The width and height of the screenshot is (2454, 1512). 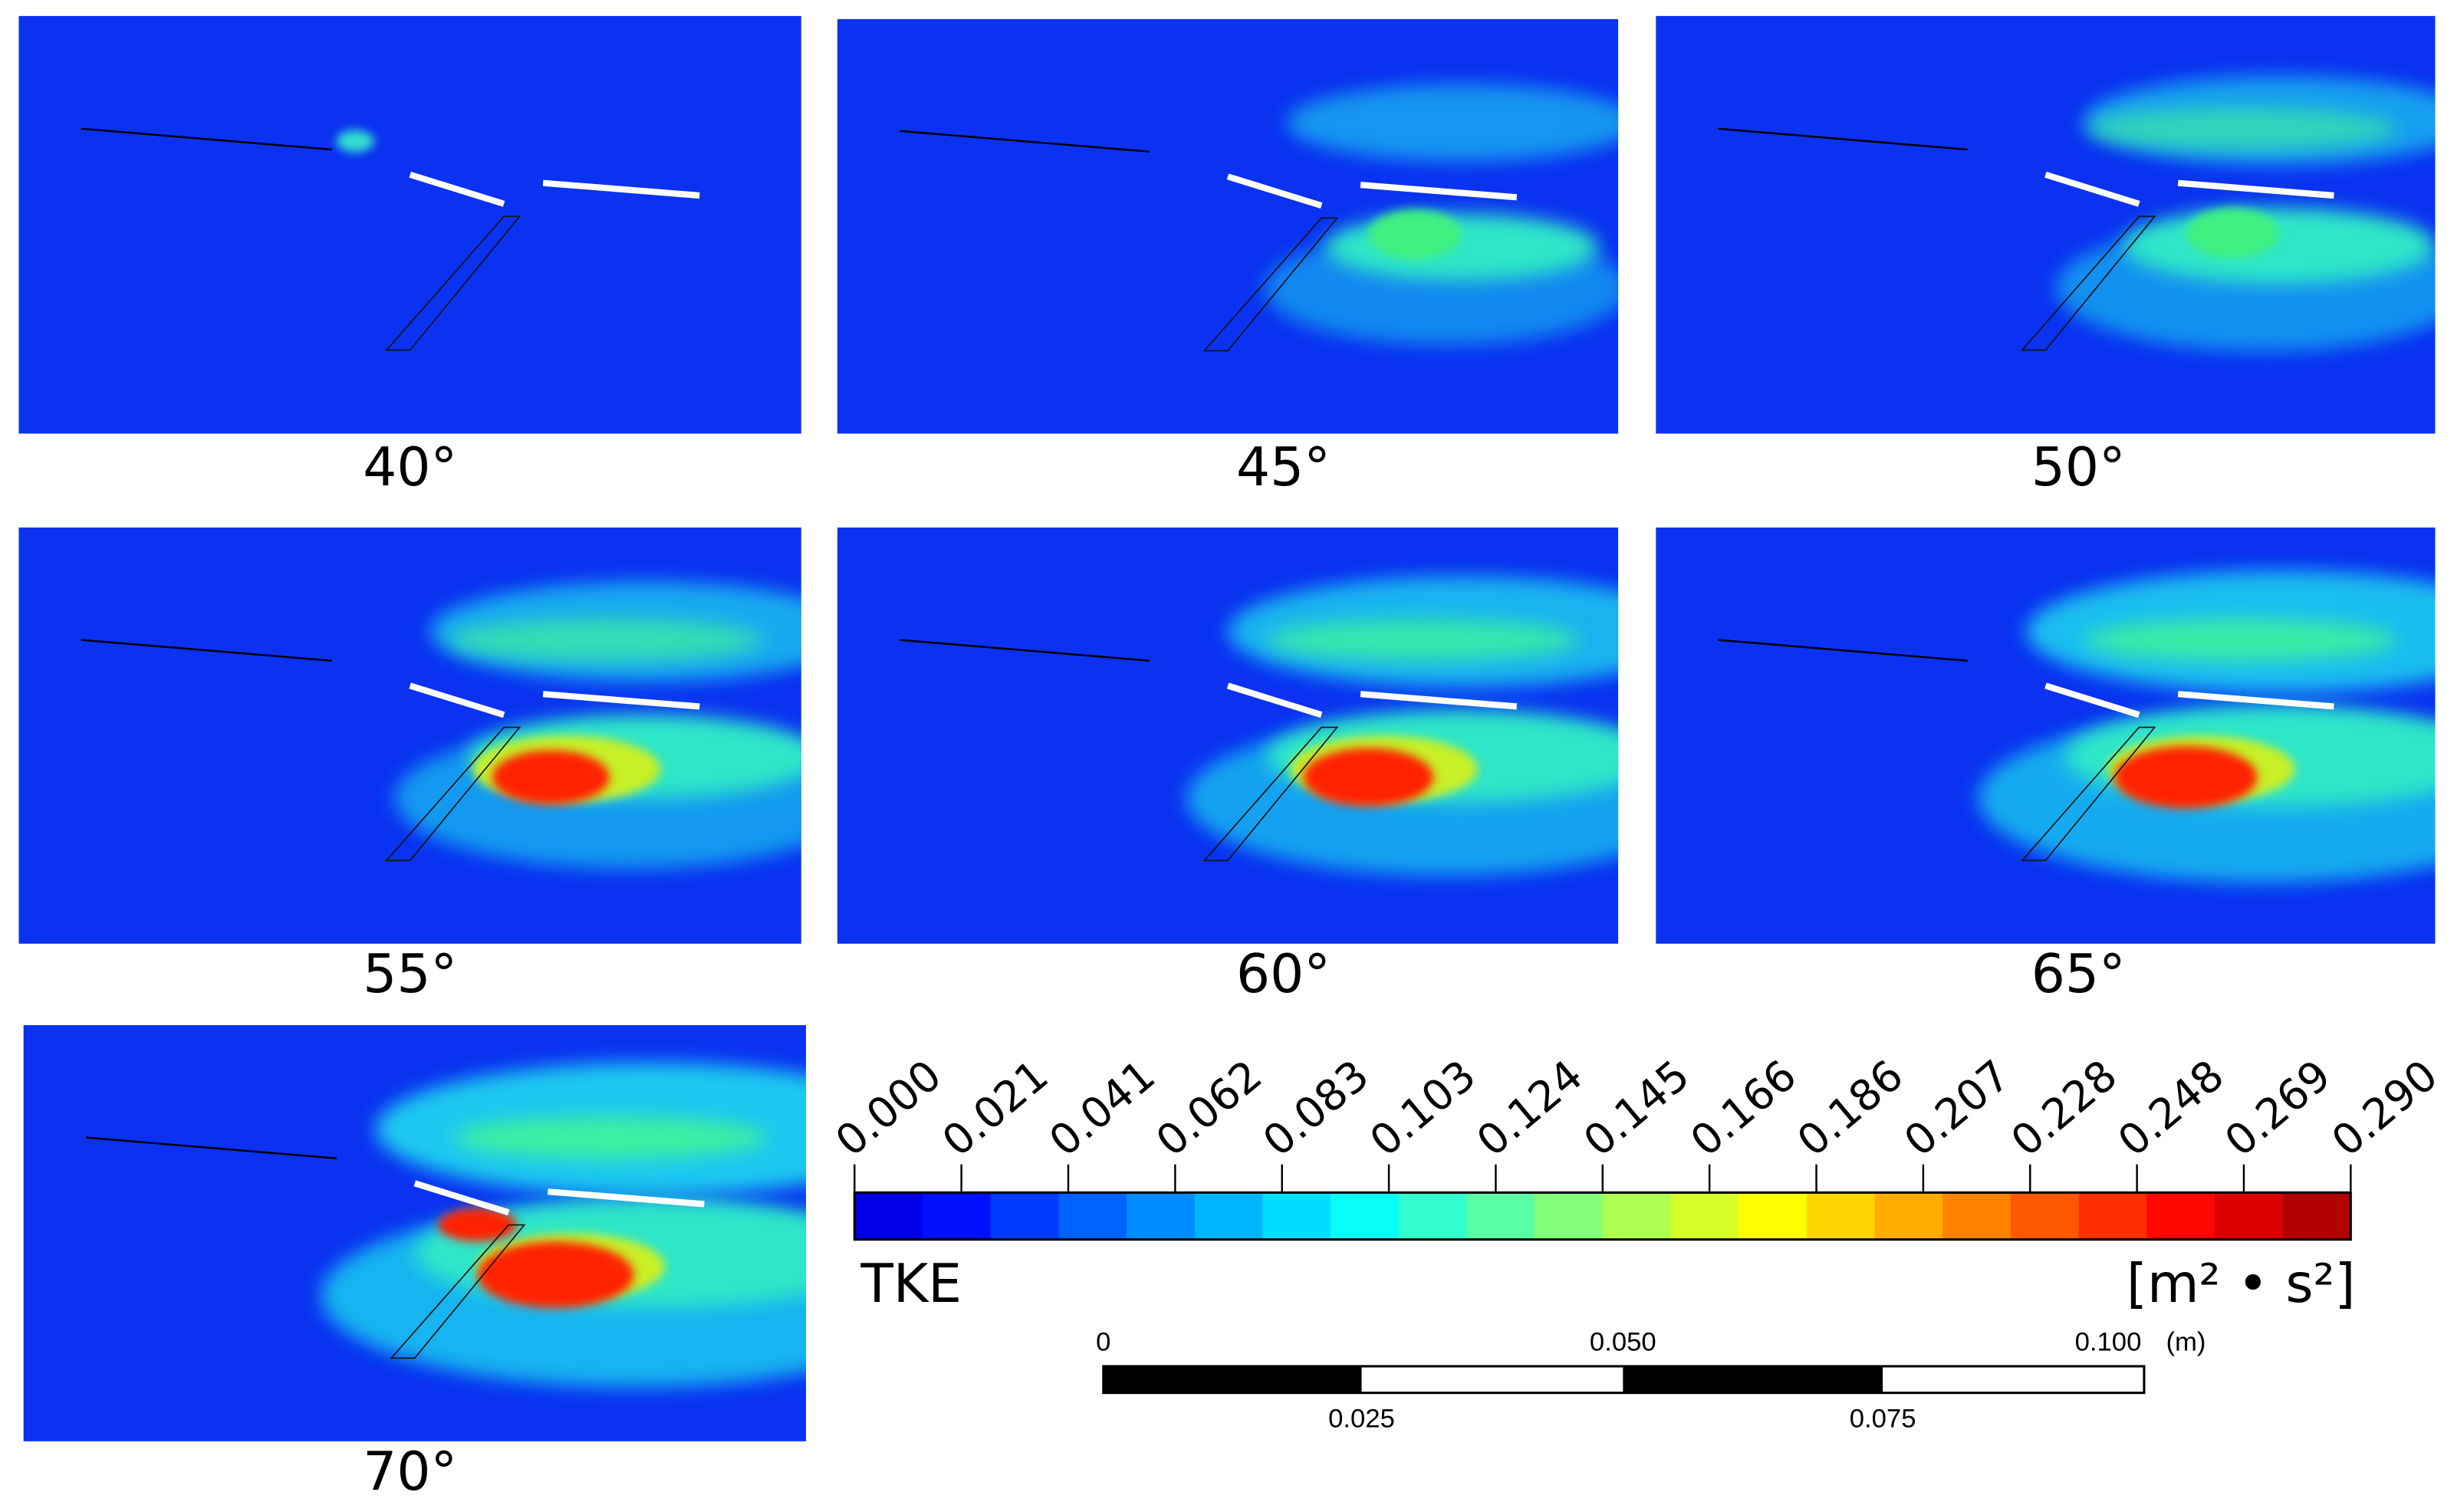 I want to click on colorbar-tick-label: 0.166, so click(x=1743, y=1107).